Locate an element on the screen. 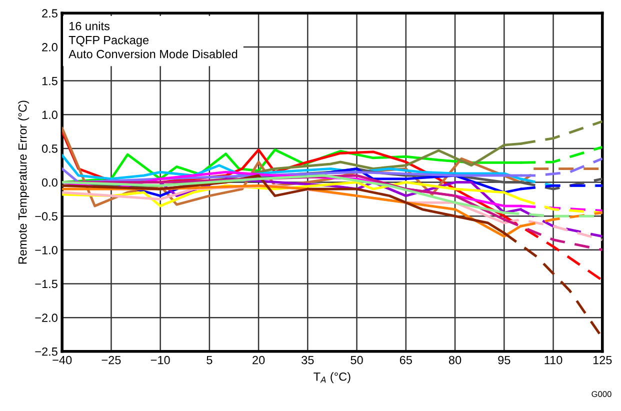 This screenshot has width=621, height=411. text: G000 is located at coordinates (602, 394).